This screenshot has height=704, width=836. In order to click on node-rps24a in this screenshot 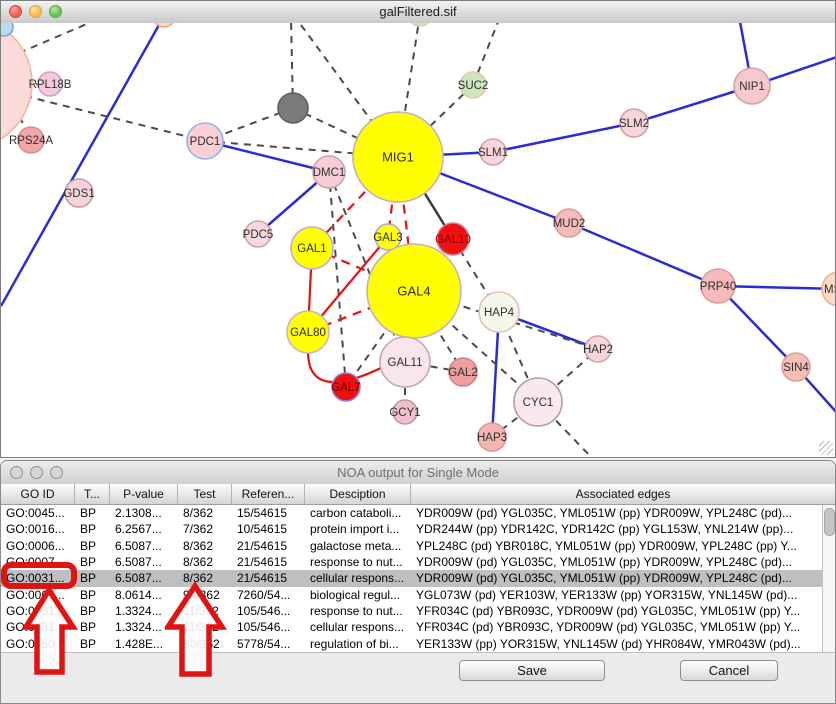, I will do `click(31, 140)`.